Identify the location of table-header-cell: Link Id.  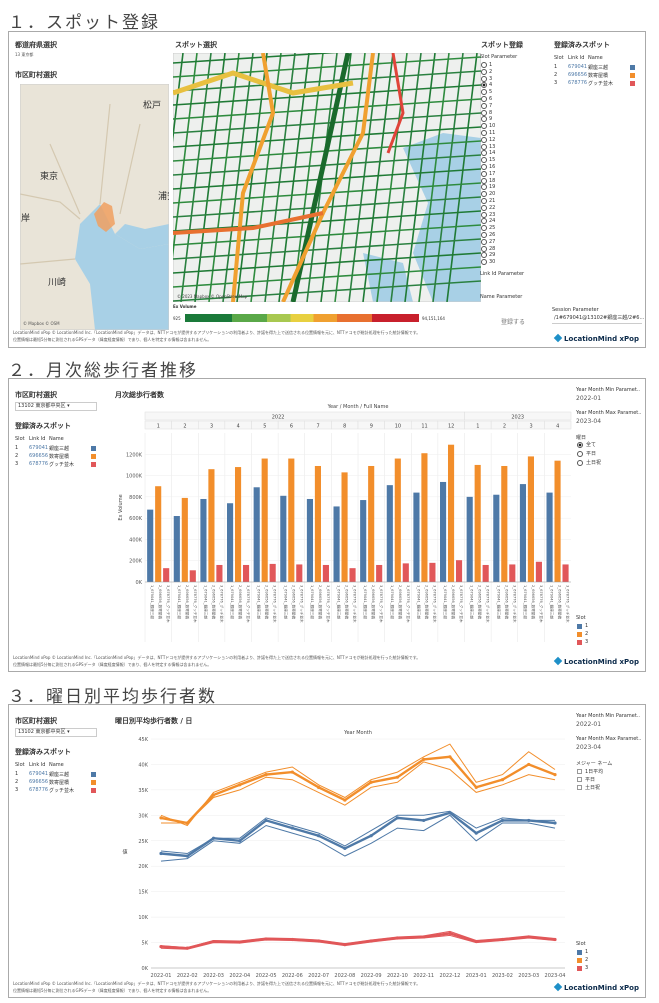
(37, 439).